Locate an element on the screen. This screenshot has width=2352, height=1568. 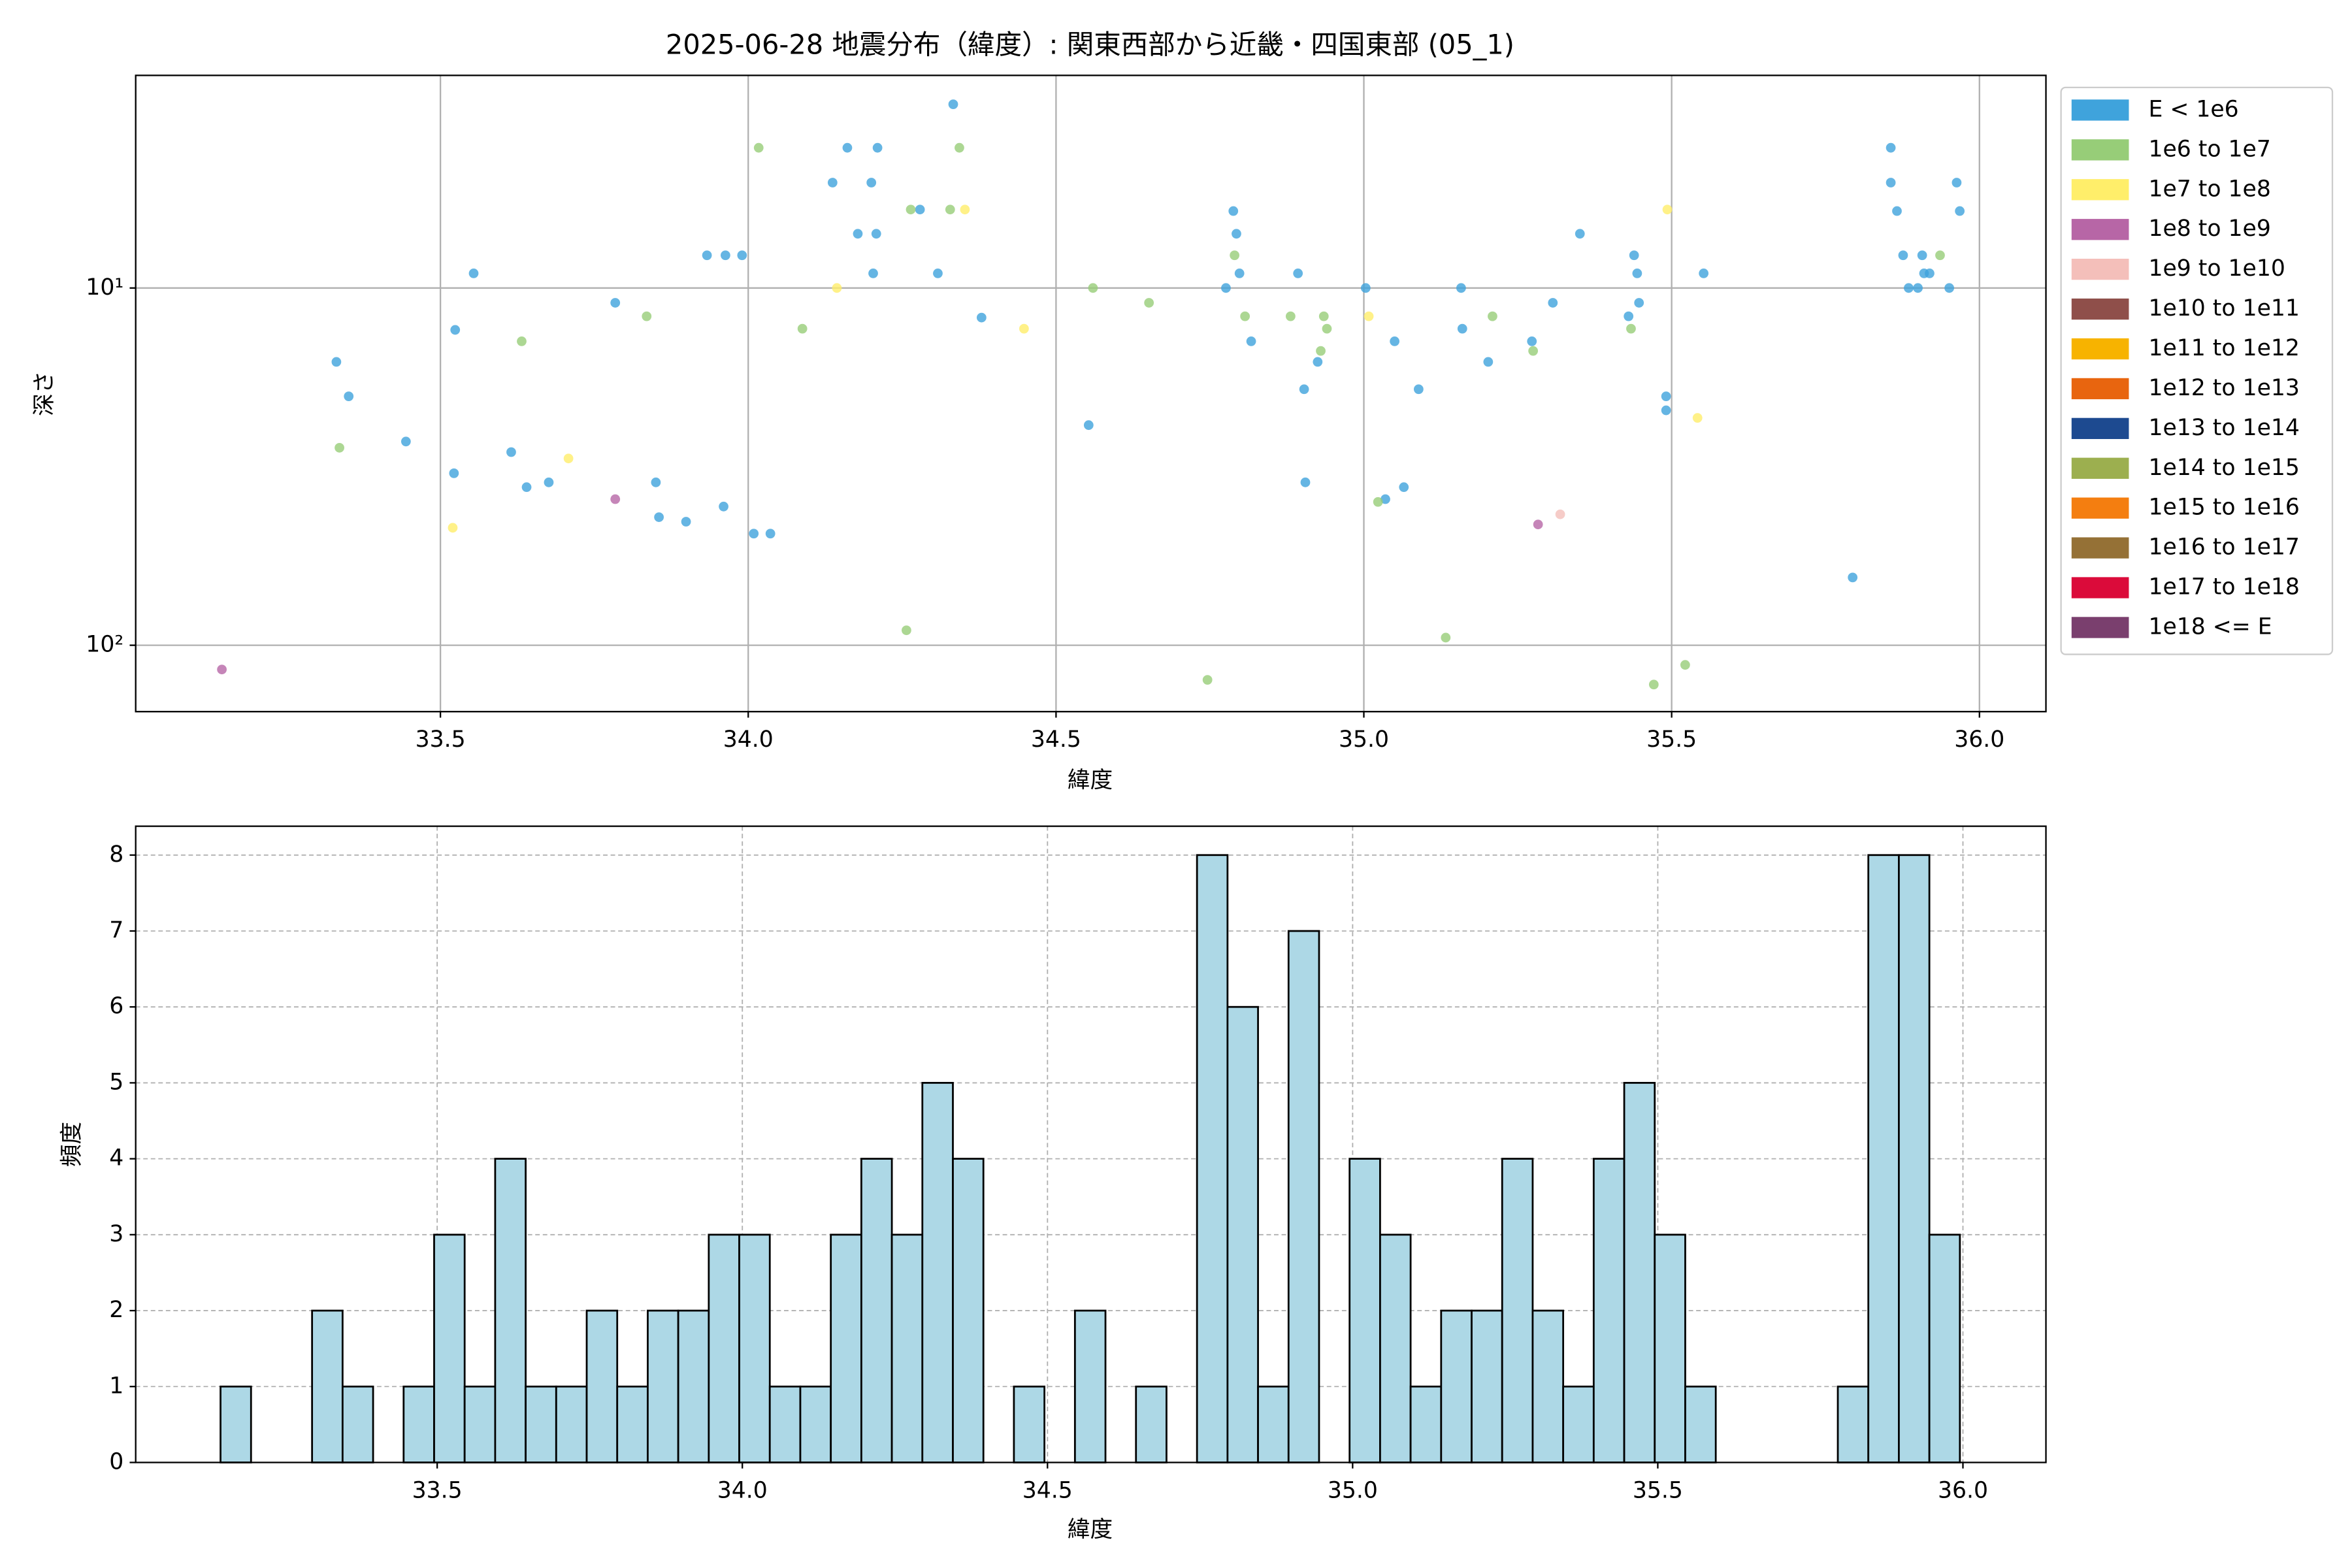
x-tick-label: 35.5 is located at coordinates (1658, 1490).